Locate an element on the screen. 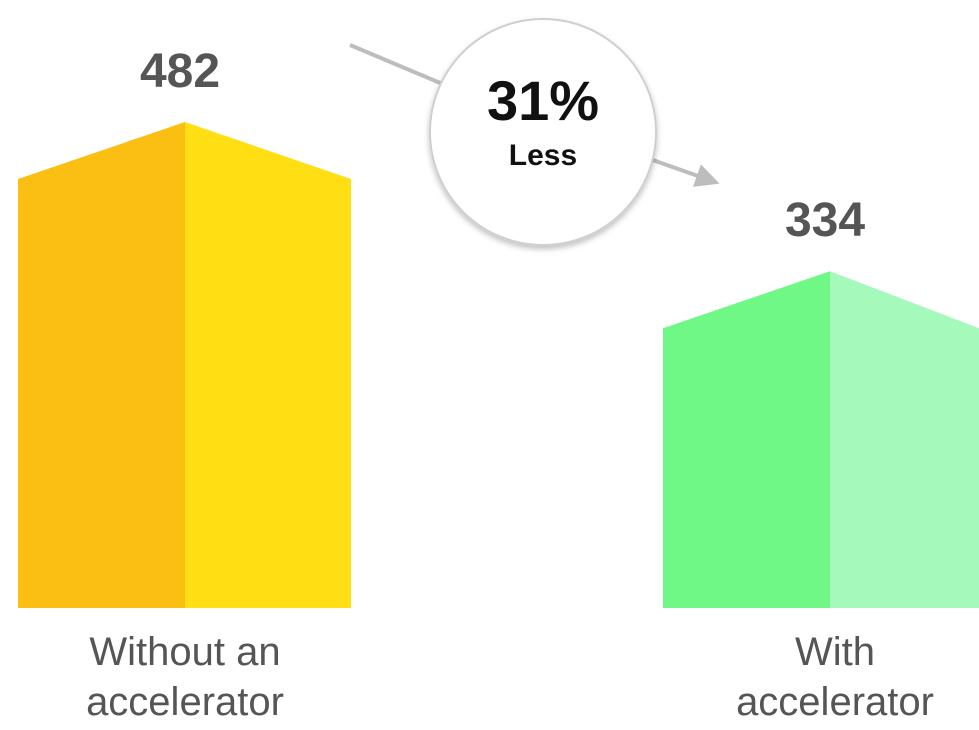 Image resolution: width=979 pixels, height=730 pixels. category-label-2-line-1: With is located at coordinates (835, 652).